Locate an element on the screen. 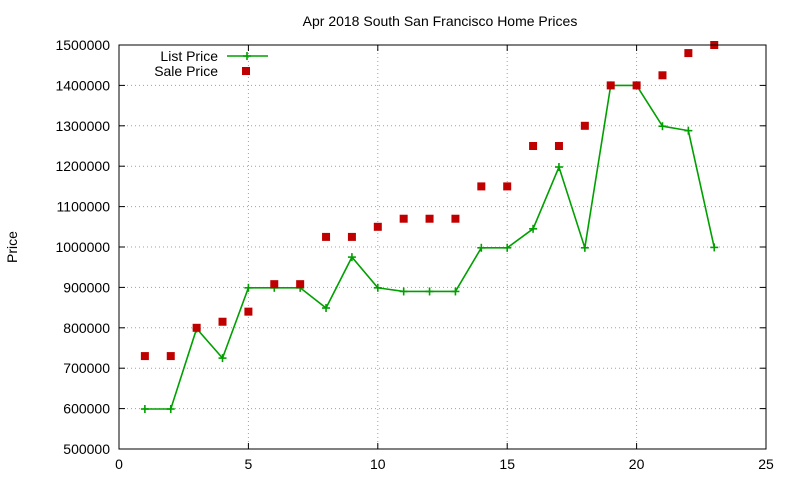  y-axis-label: Price is located at coordinates (12, 247).